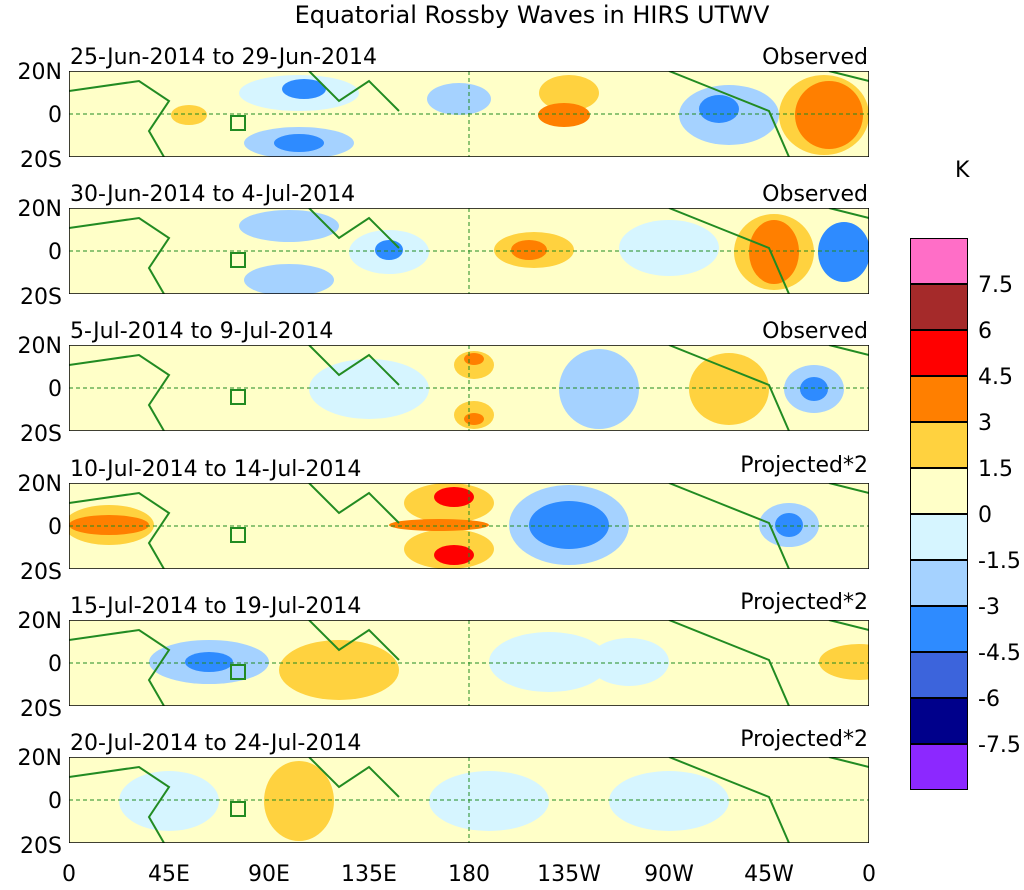 The width and height of the screenshot is (1024, 890). What do you see at coordinates (223, 57) in the screenshot?
I see `panel-1-period: 25-Jun-2014 to 29-Jun-2014` at bounding box center [223, 57].